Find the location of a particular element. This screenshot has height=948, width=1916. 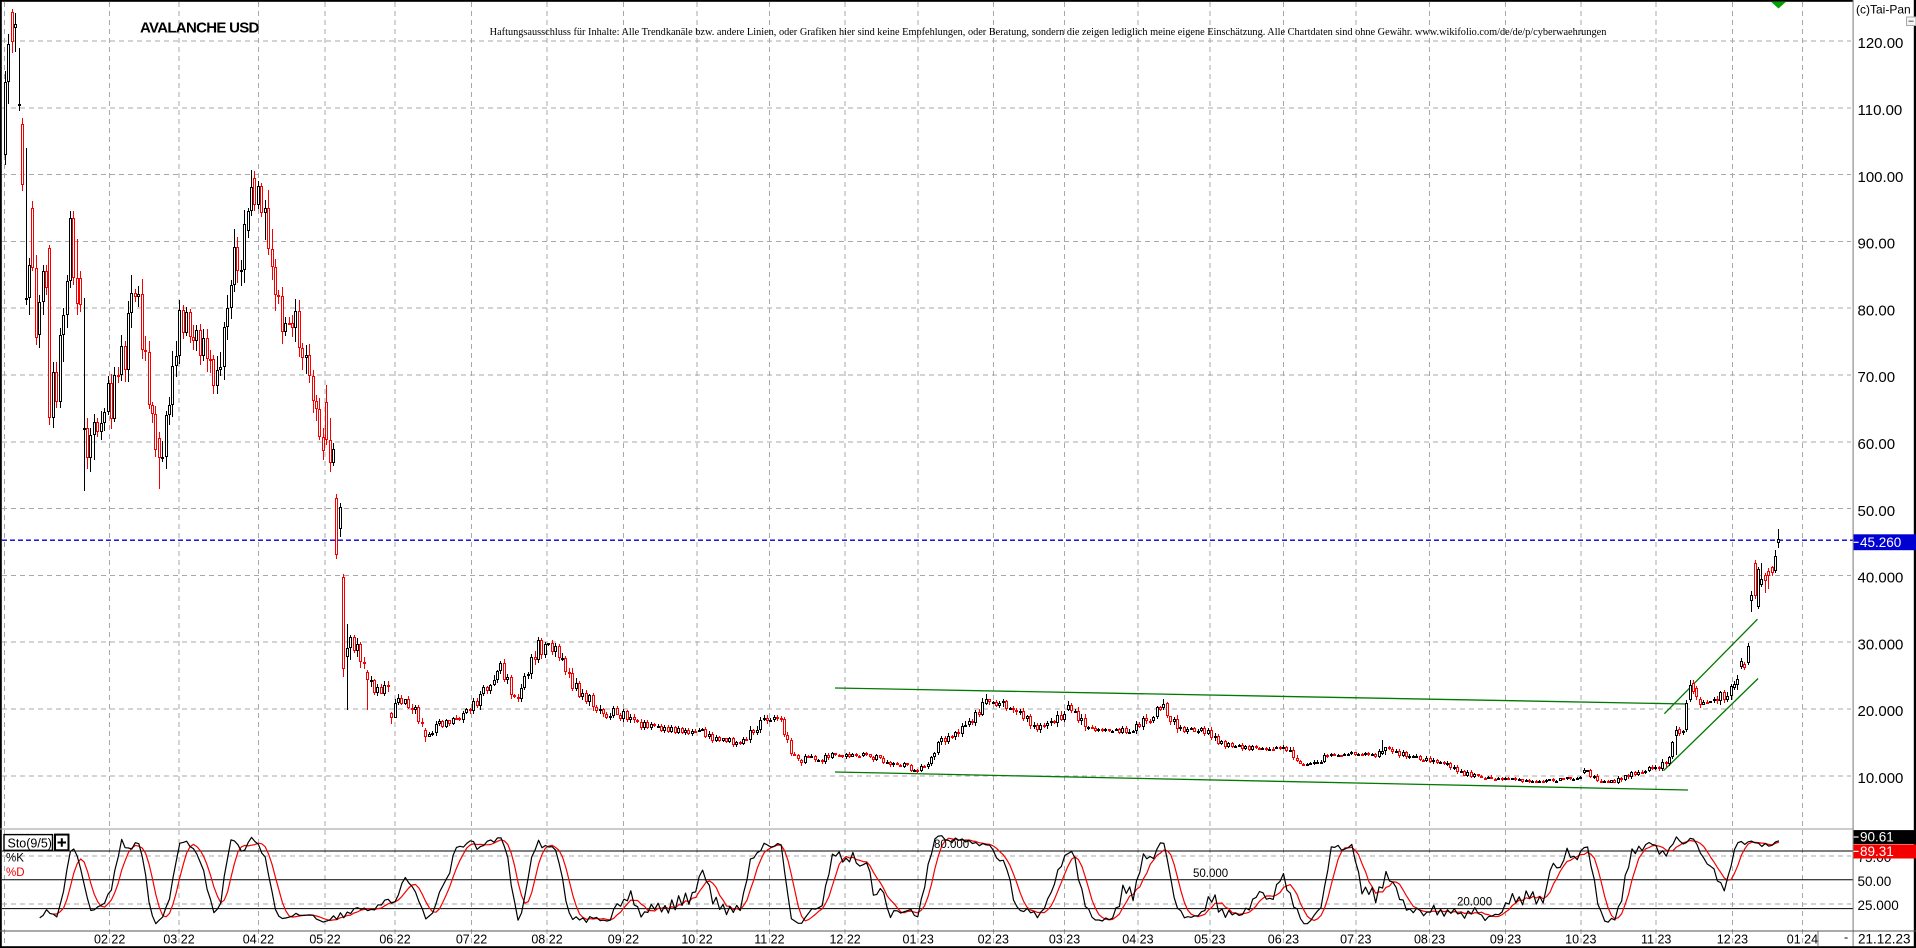

svg-text: 90.61 is located at coordinates (1877, 837).